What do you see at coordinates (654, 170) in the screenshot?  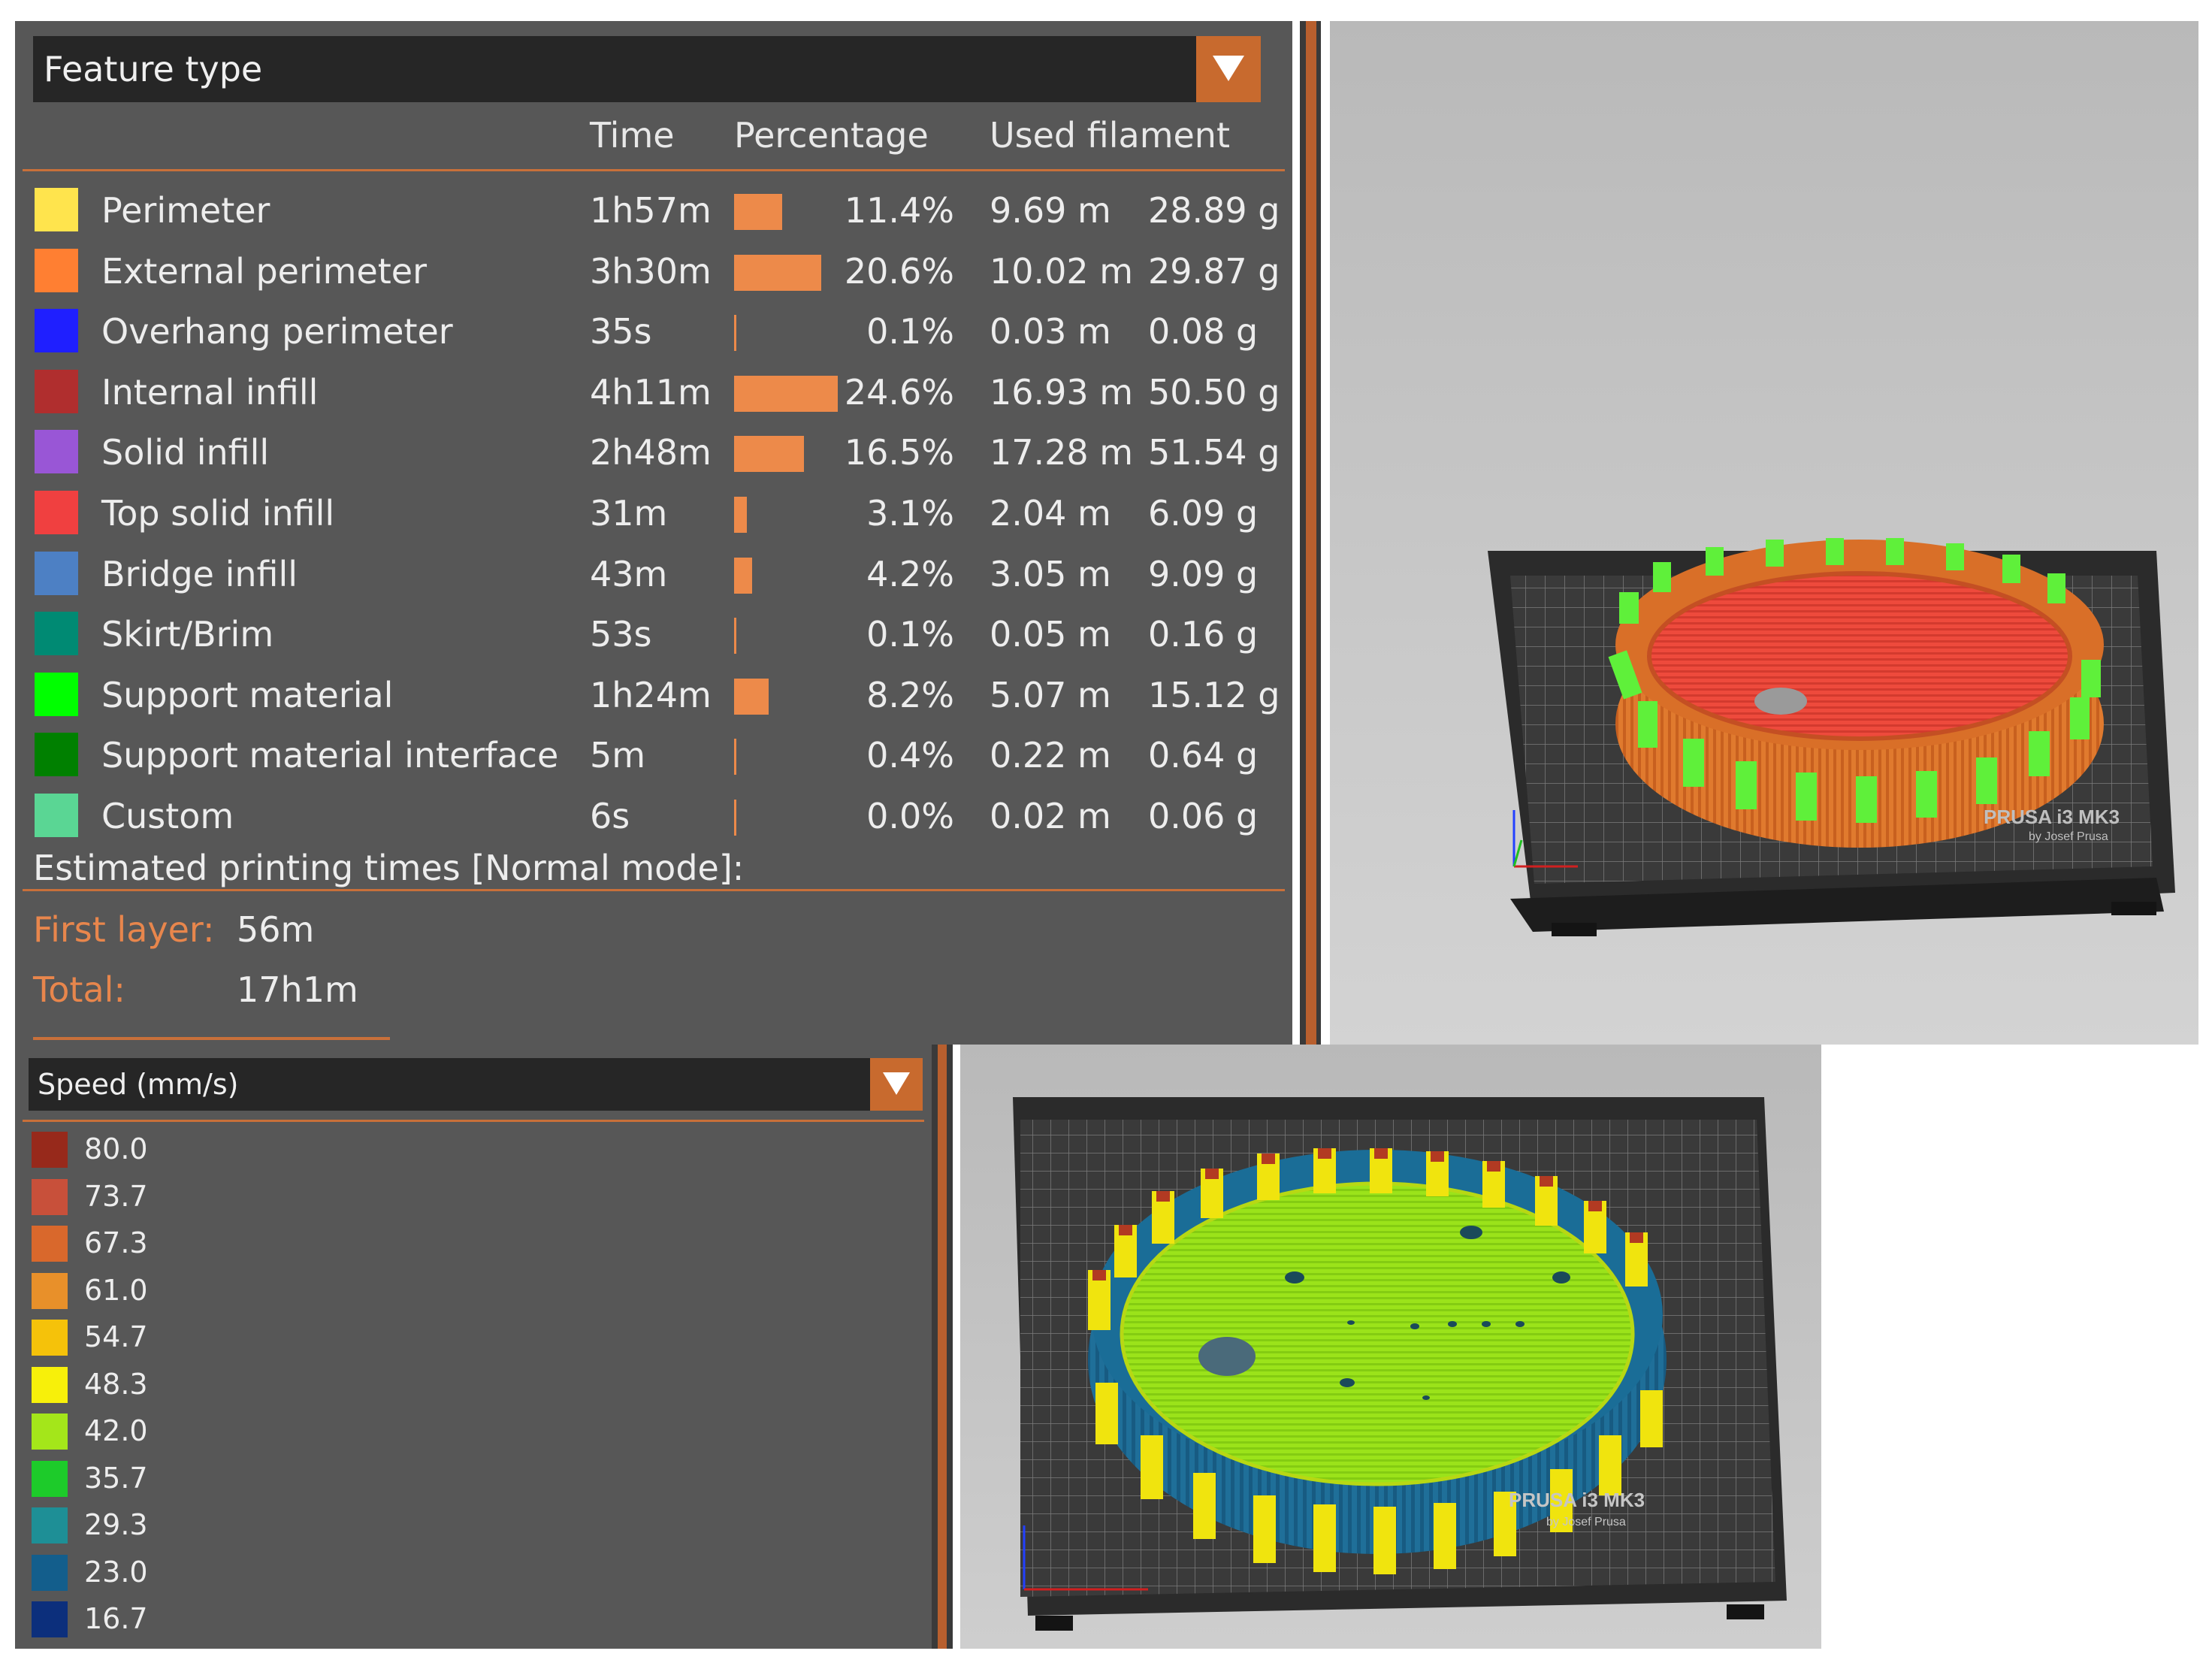 I see `header-divider` at bounding box center [654, 170].